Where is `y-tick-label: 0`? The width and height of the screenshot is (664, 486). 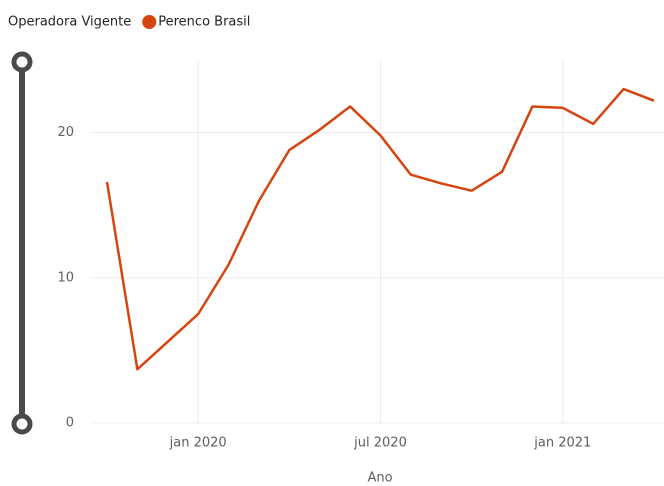 y-tick-label: 0 is located at coordinates (70, 423).